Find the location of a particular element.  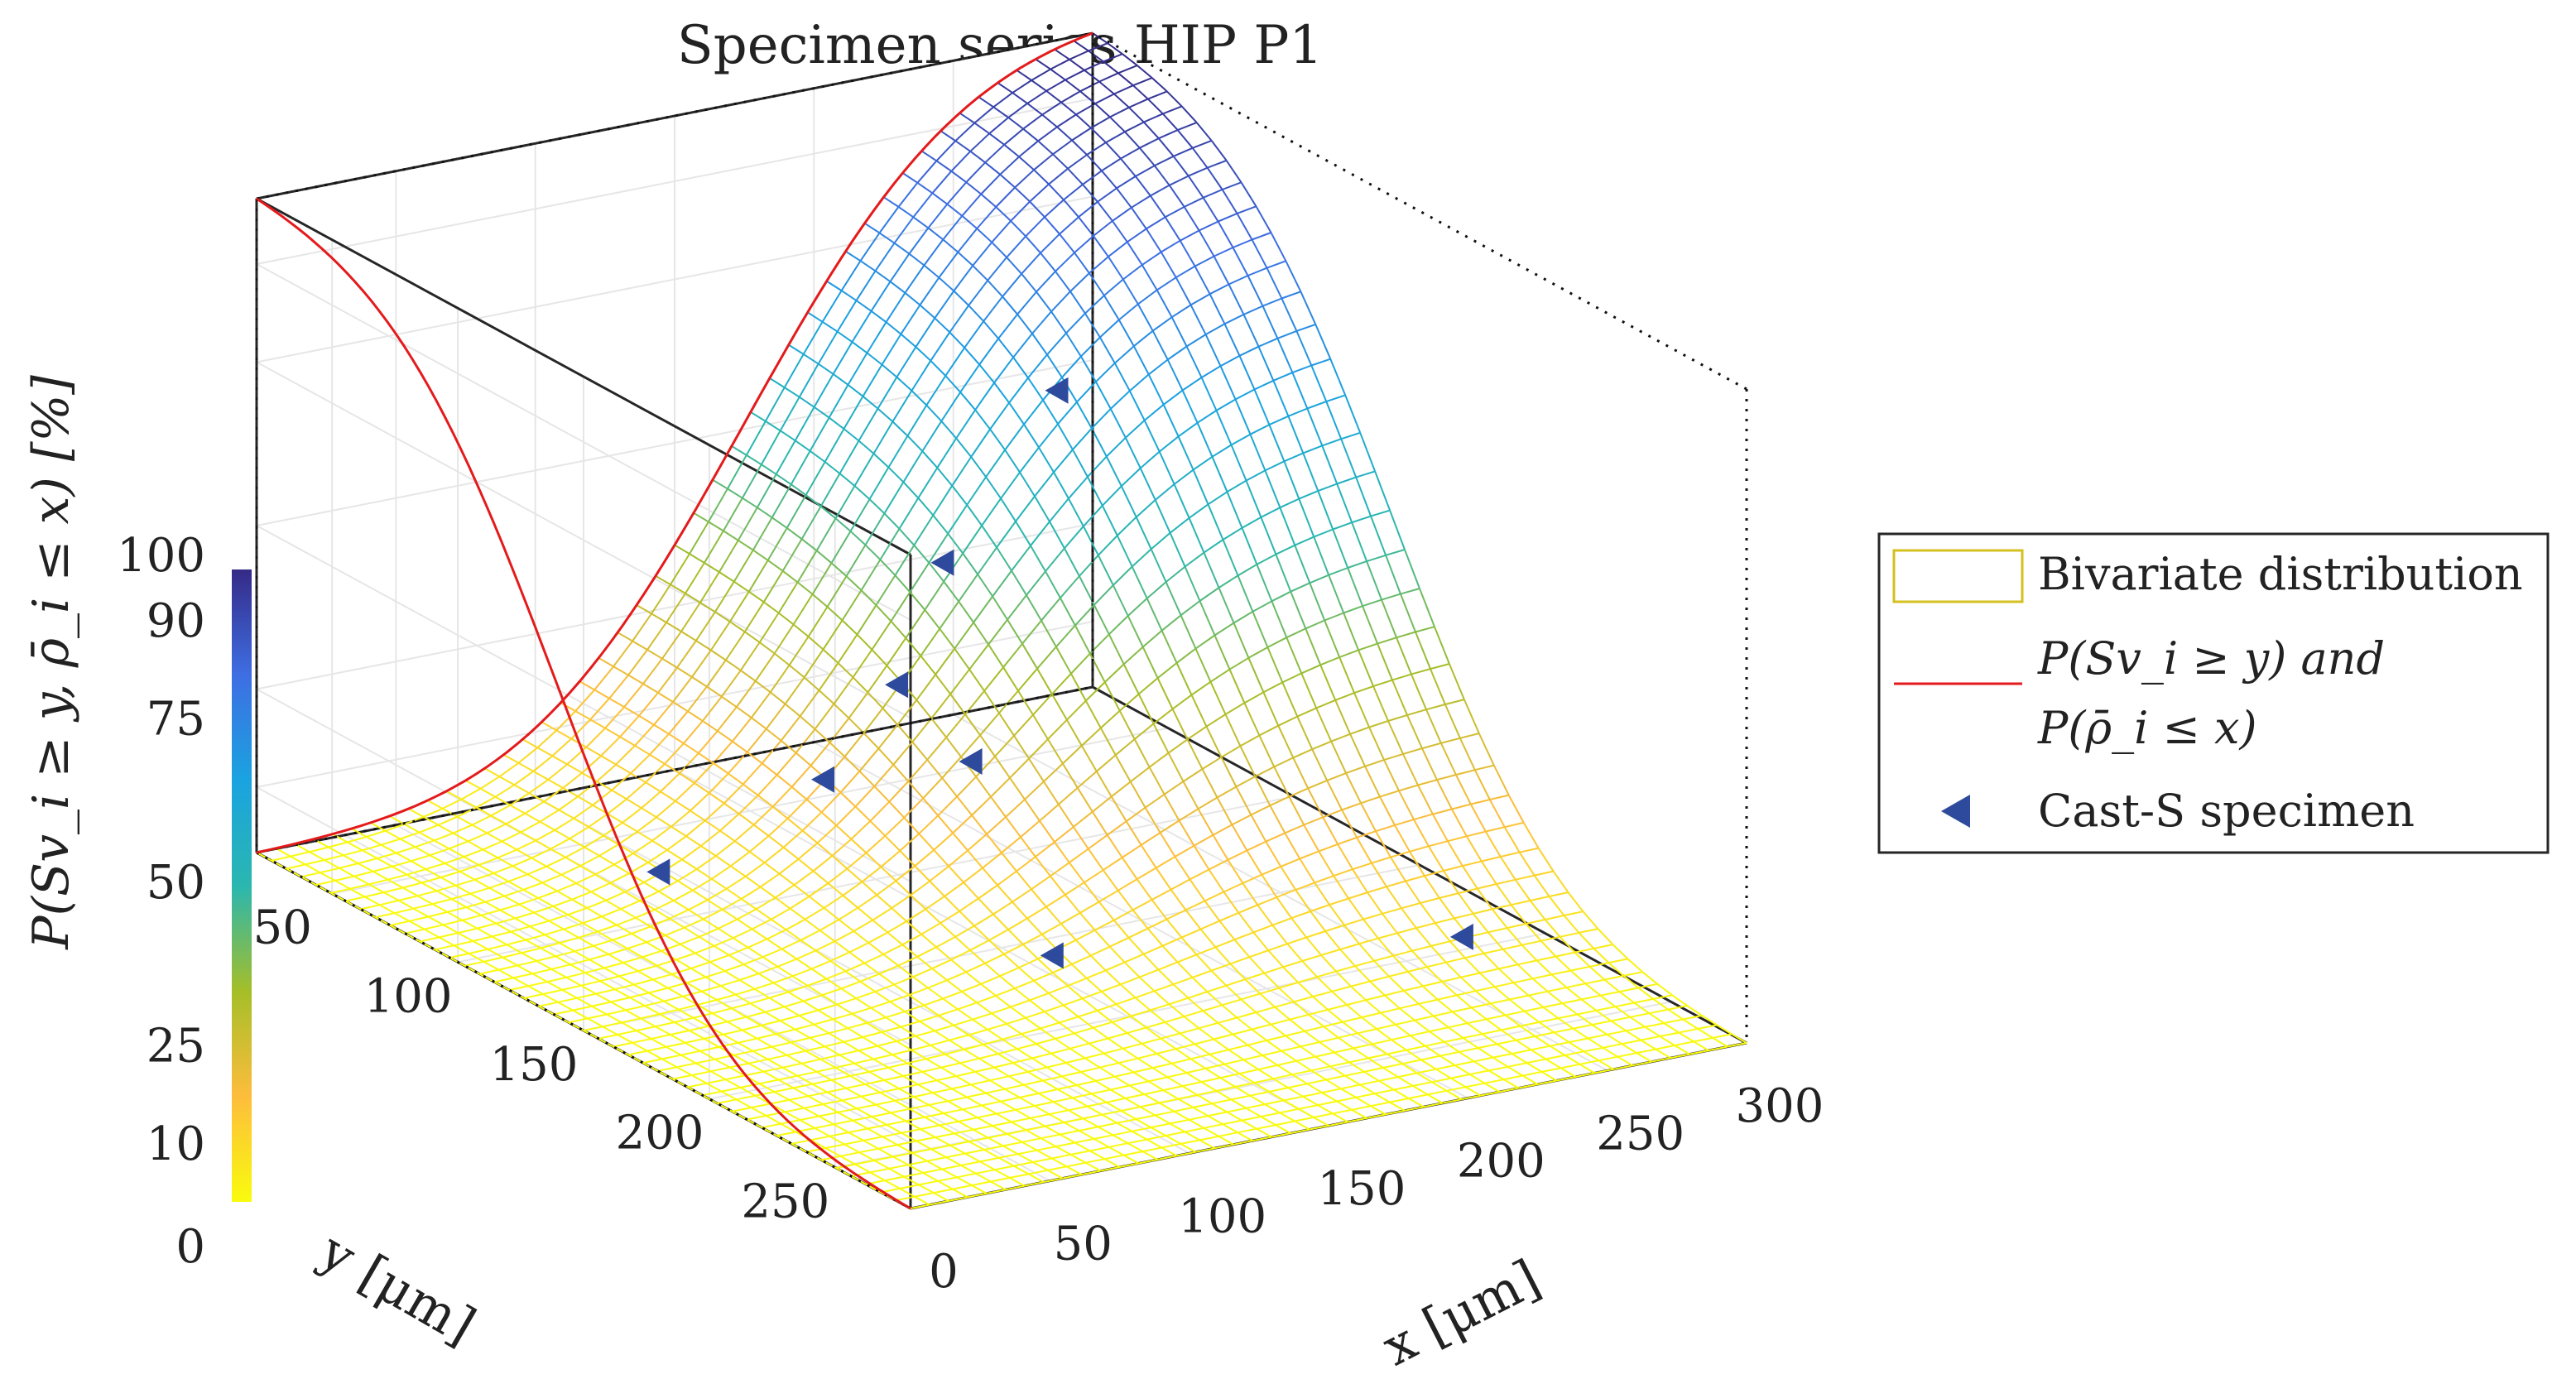

mesh-line-x-17-seg-1925 is located at coordinates (854, 875).